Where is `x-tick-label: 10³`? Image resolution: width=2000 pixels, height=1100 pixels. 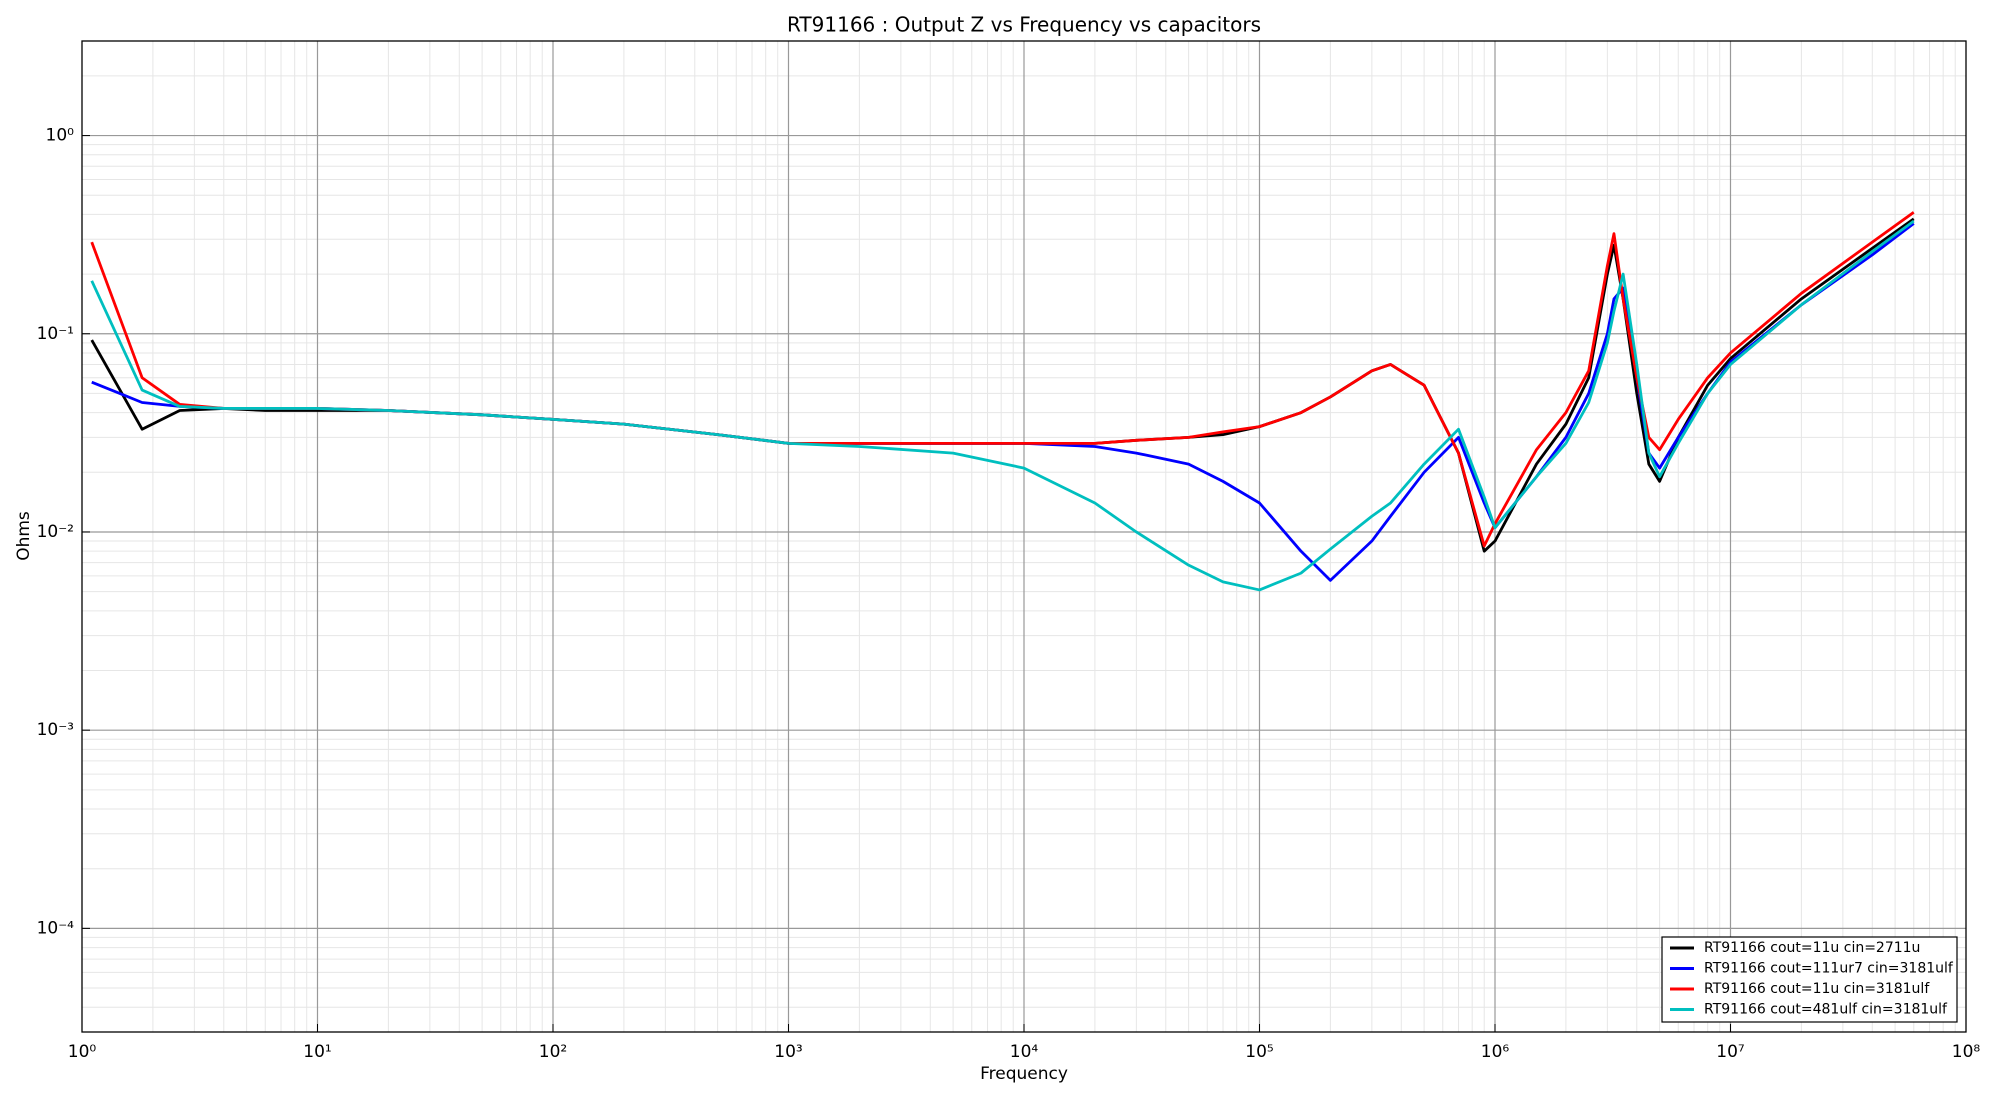
x-tick-label: 10³ is located at coordinates (788, 1052).